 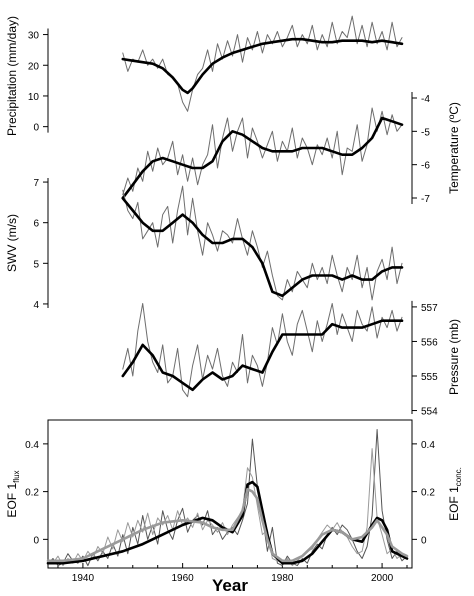 I want to click on pressure-panel: 554 555 556 557 Pressure (mb), so click(x=291, y=359).